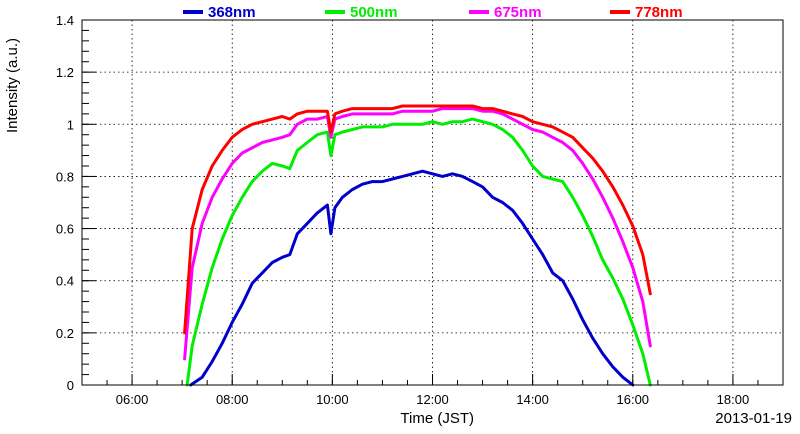 The width and height of the screenshot is (800, 434). Describe the element at coordinates (65, 229) in the screenshot. I see `y-tick-label: 0.6` at that location.